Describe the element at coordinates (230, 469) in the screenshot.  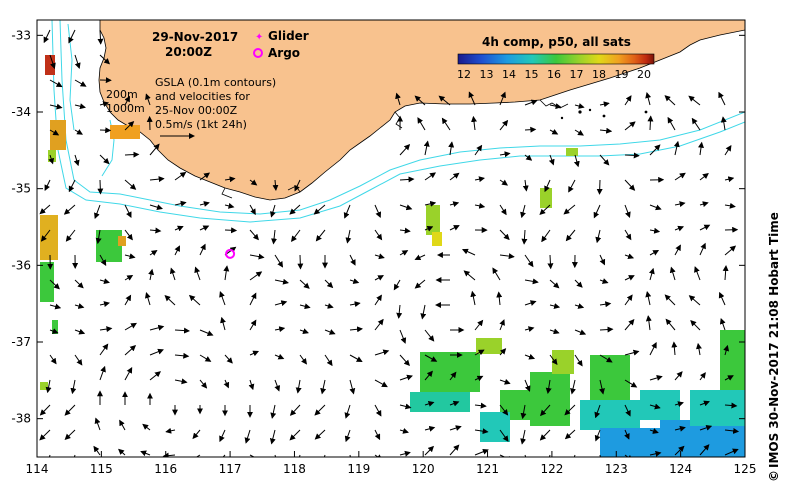
I see `x-tick-label: 117` at that location.